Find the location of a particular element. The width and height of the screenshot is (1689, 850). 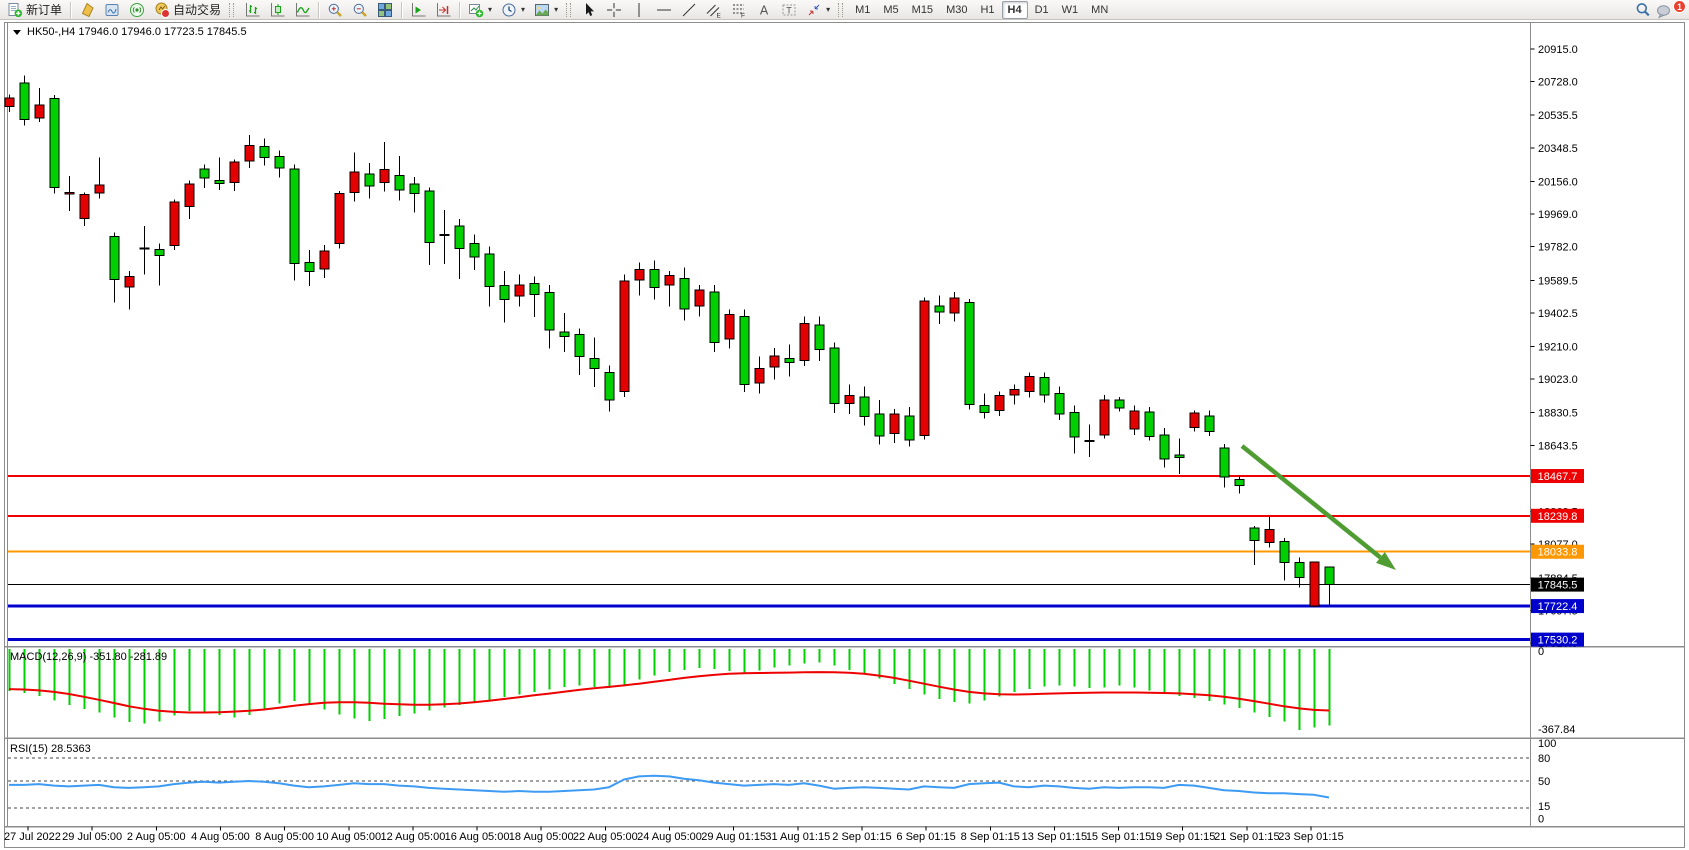

timeframe-h1-button: H1 is located at coordinates (987, 9).